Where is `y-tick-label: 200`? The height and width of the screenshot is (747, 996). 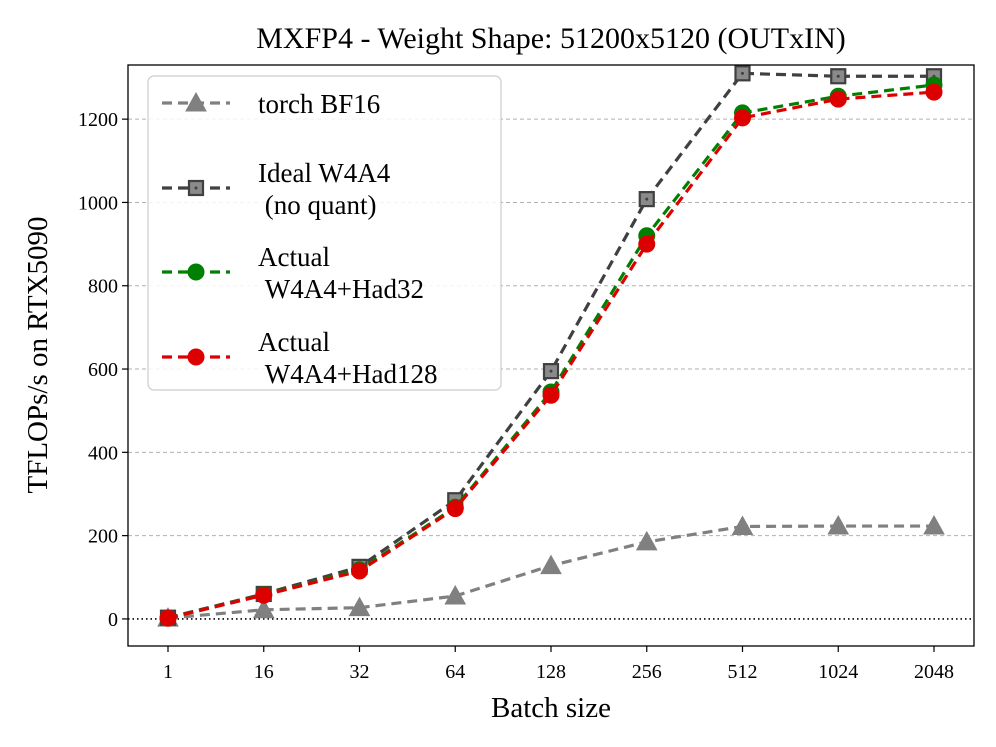 y-tick-label: 200 is located at coordinates (103, 537).